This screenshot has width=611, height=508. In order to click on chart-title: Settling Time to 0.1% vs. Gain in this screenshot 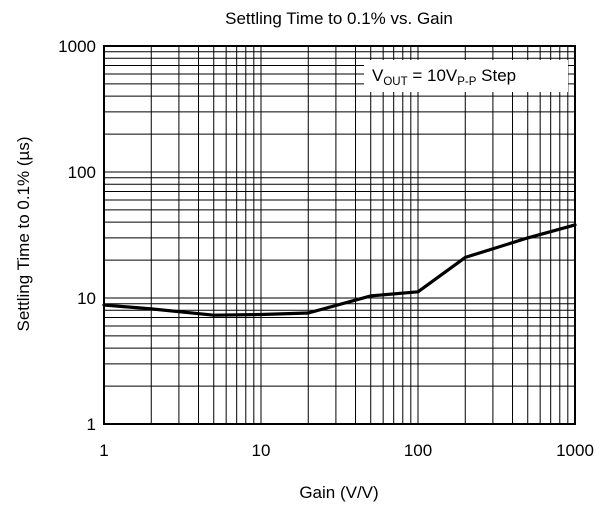, I will do `click(339, 18)`.